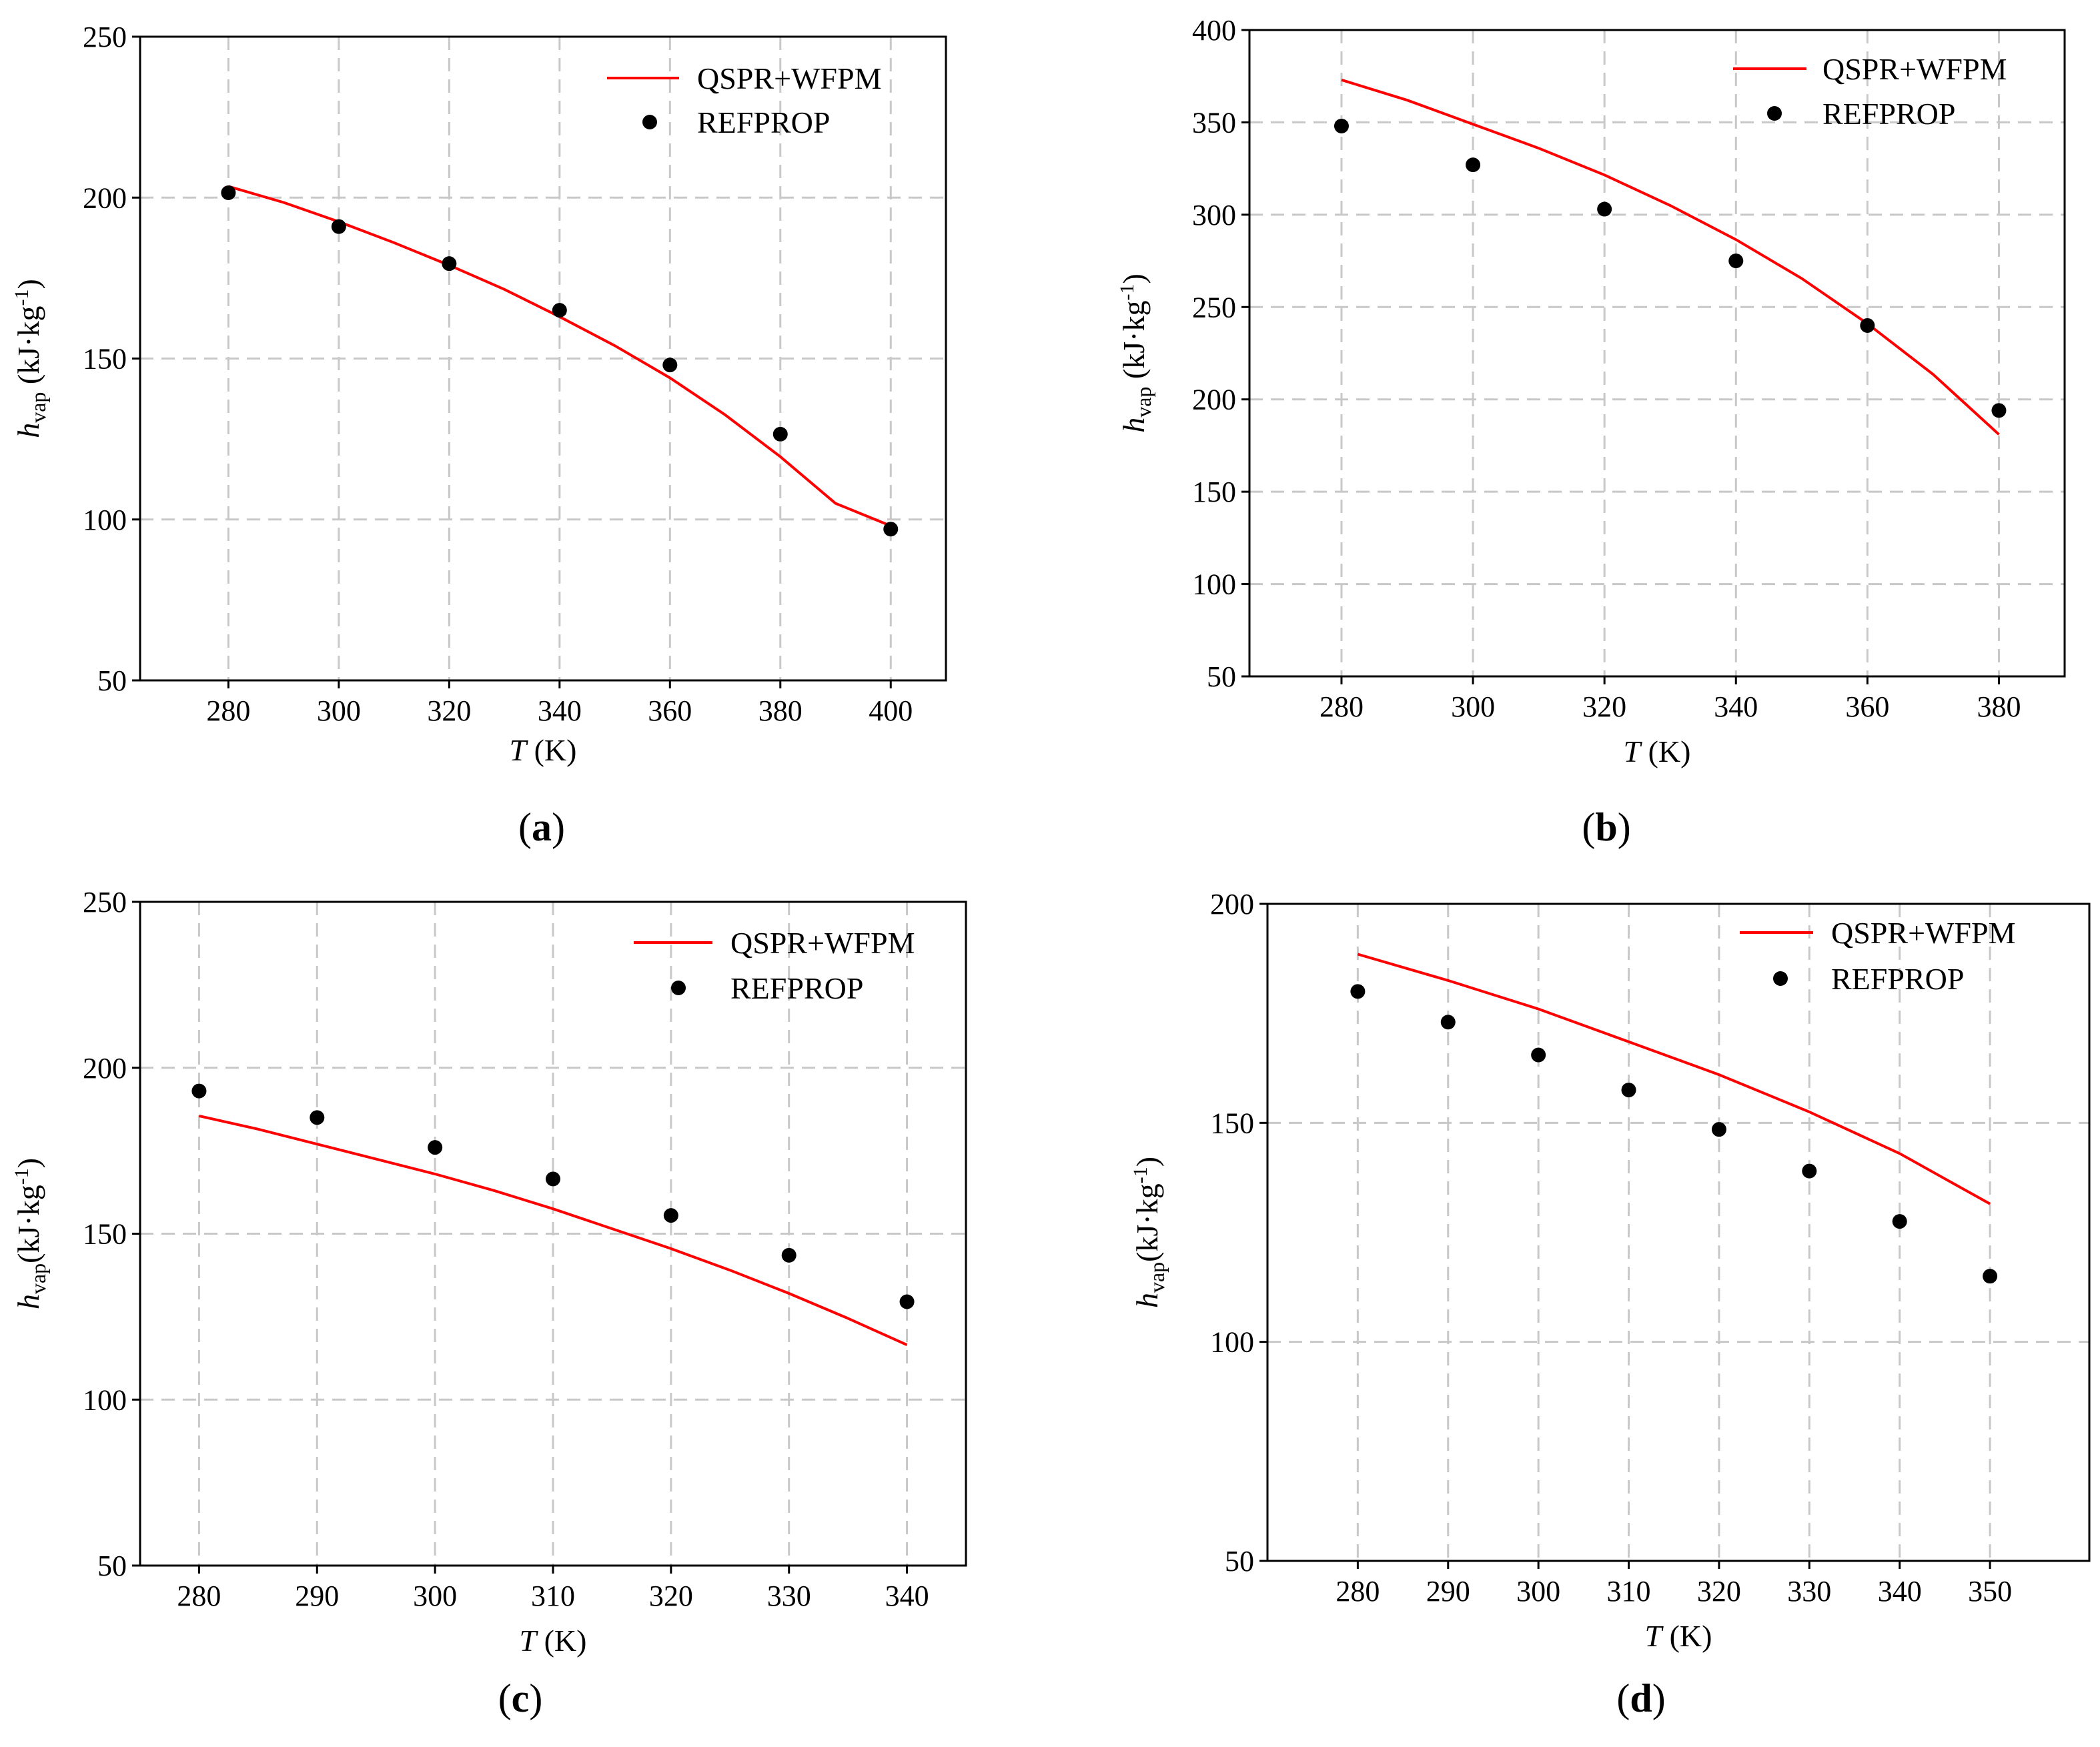 The height and width of the screenshot is (1747, 2100). I want to click on x-axis-unit: (K), so click(551, 750).